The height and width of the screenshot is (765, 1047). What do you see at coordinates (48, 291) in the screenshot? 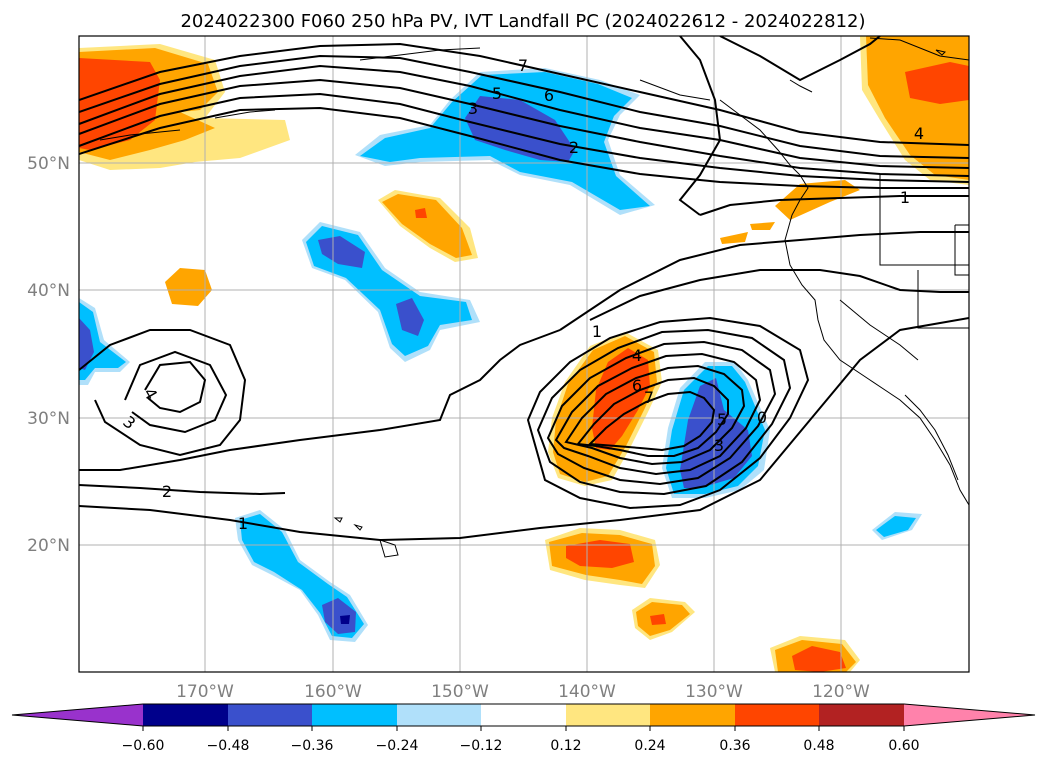
I see `lat-label: 40°N` at bounding box center [48, 291].